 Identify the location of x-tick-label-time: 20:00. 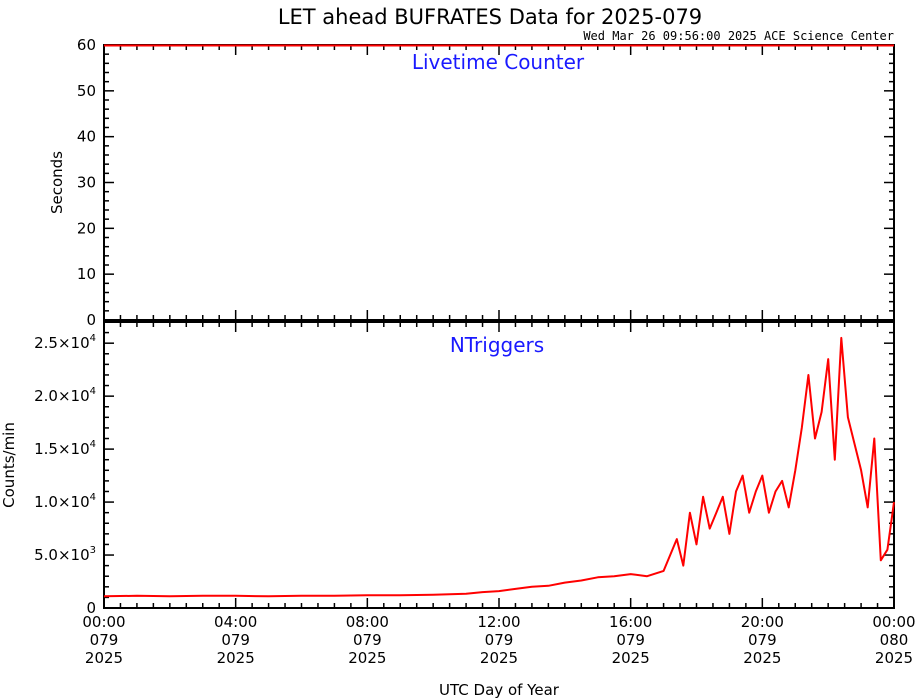
(762, 622).